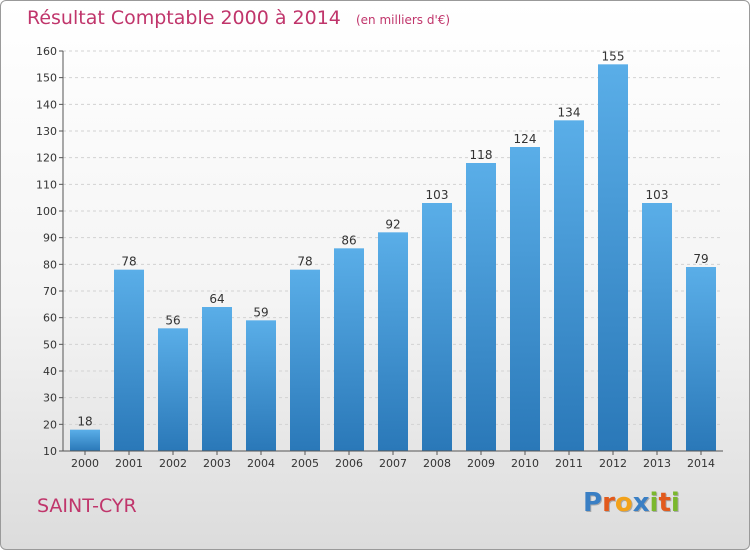  Describe the element at coordinates (46, 184) in the screenshot. I see `y-tick-label: 110` at that location.